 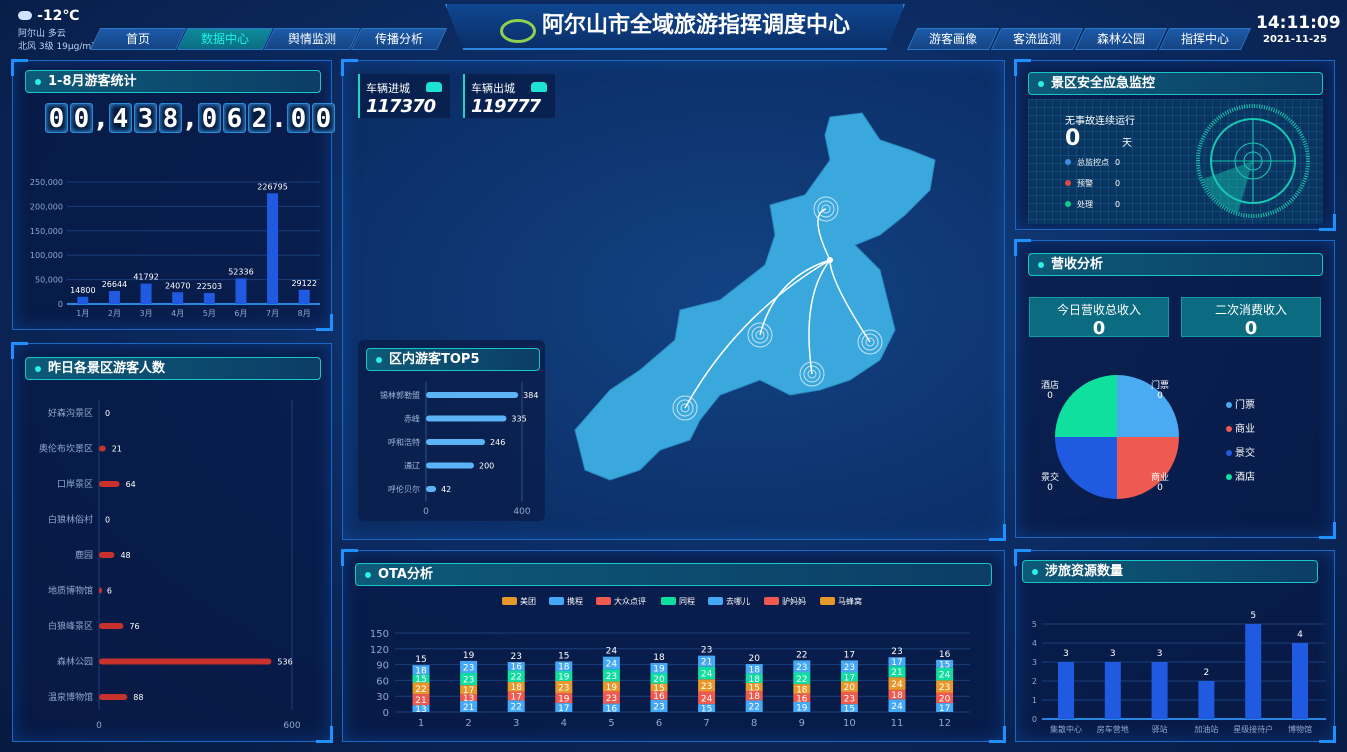 I want to click on origin-point, so click(x=830, y=260).